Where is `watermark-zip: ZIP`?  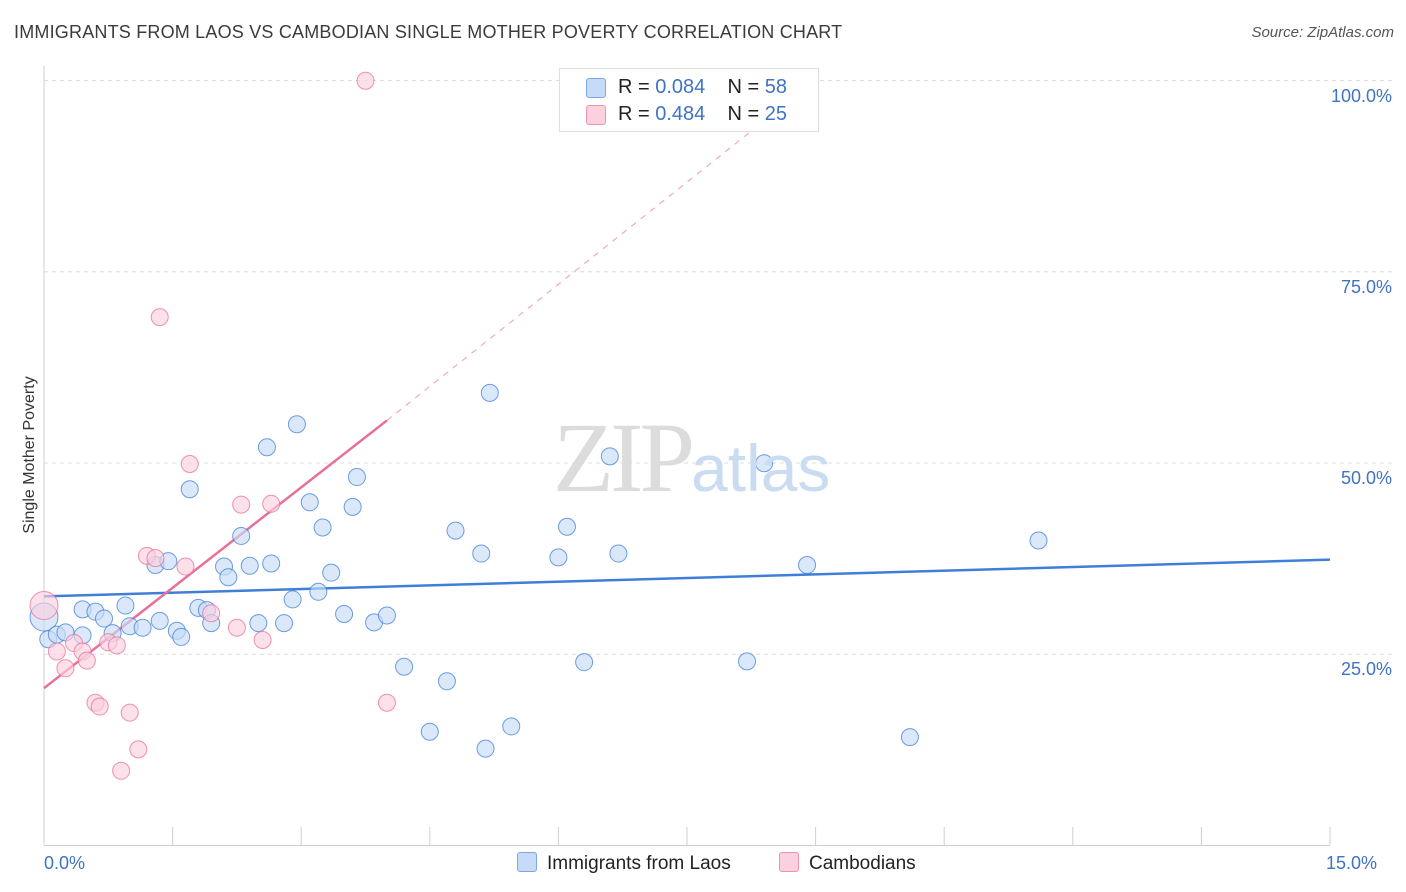 watermark-zip: ZIP is located at coordinates (624, 457).